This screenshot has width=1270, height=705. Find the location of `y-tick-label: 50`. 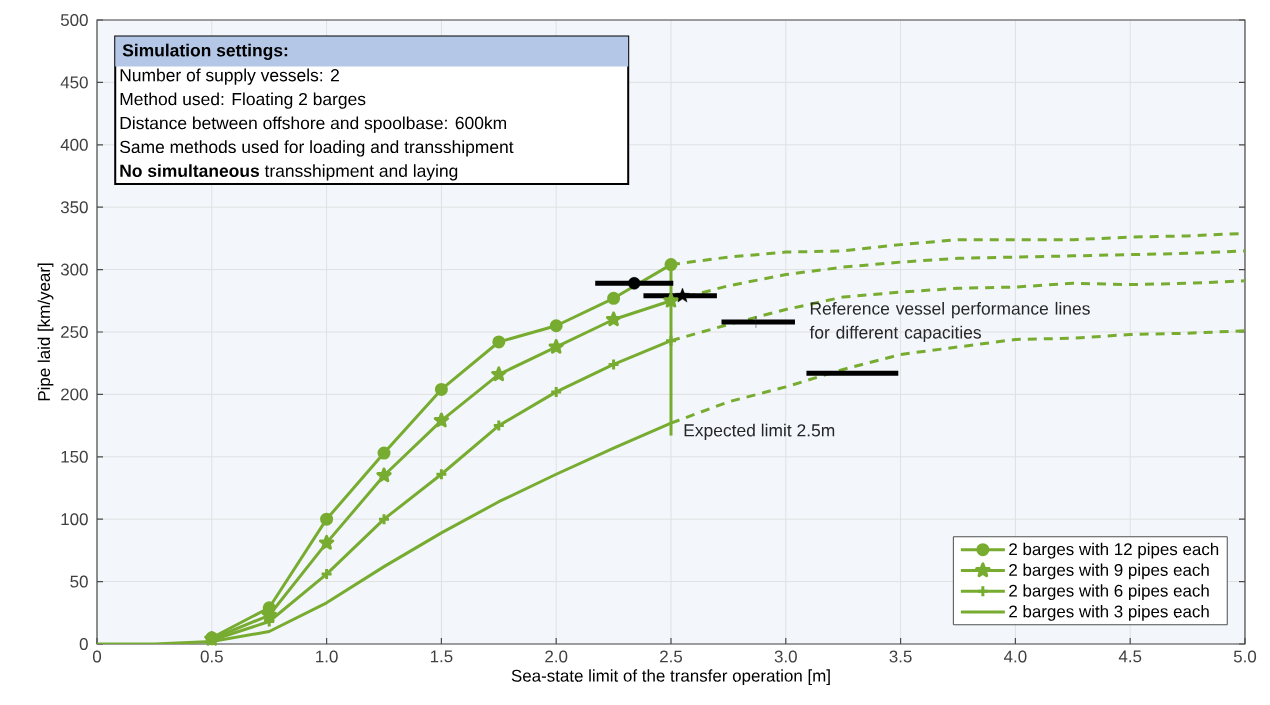

y-tick-label: 50 is located at coordinates (79, 581).